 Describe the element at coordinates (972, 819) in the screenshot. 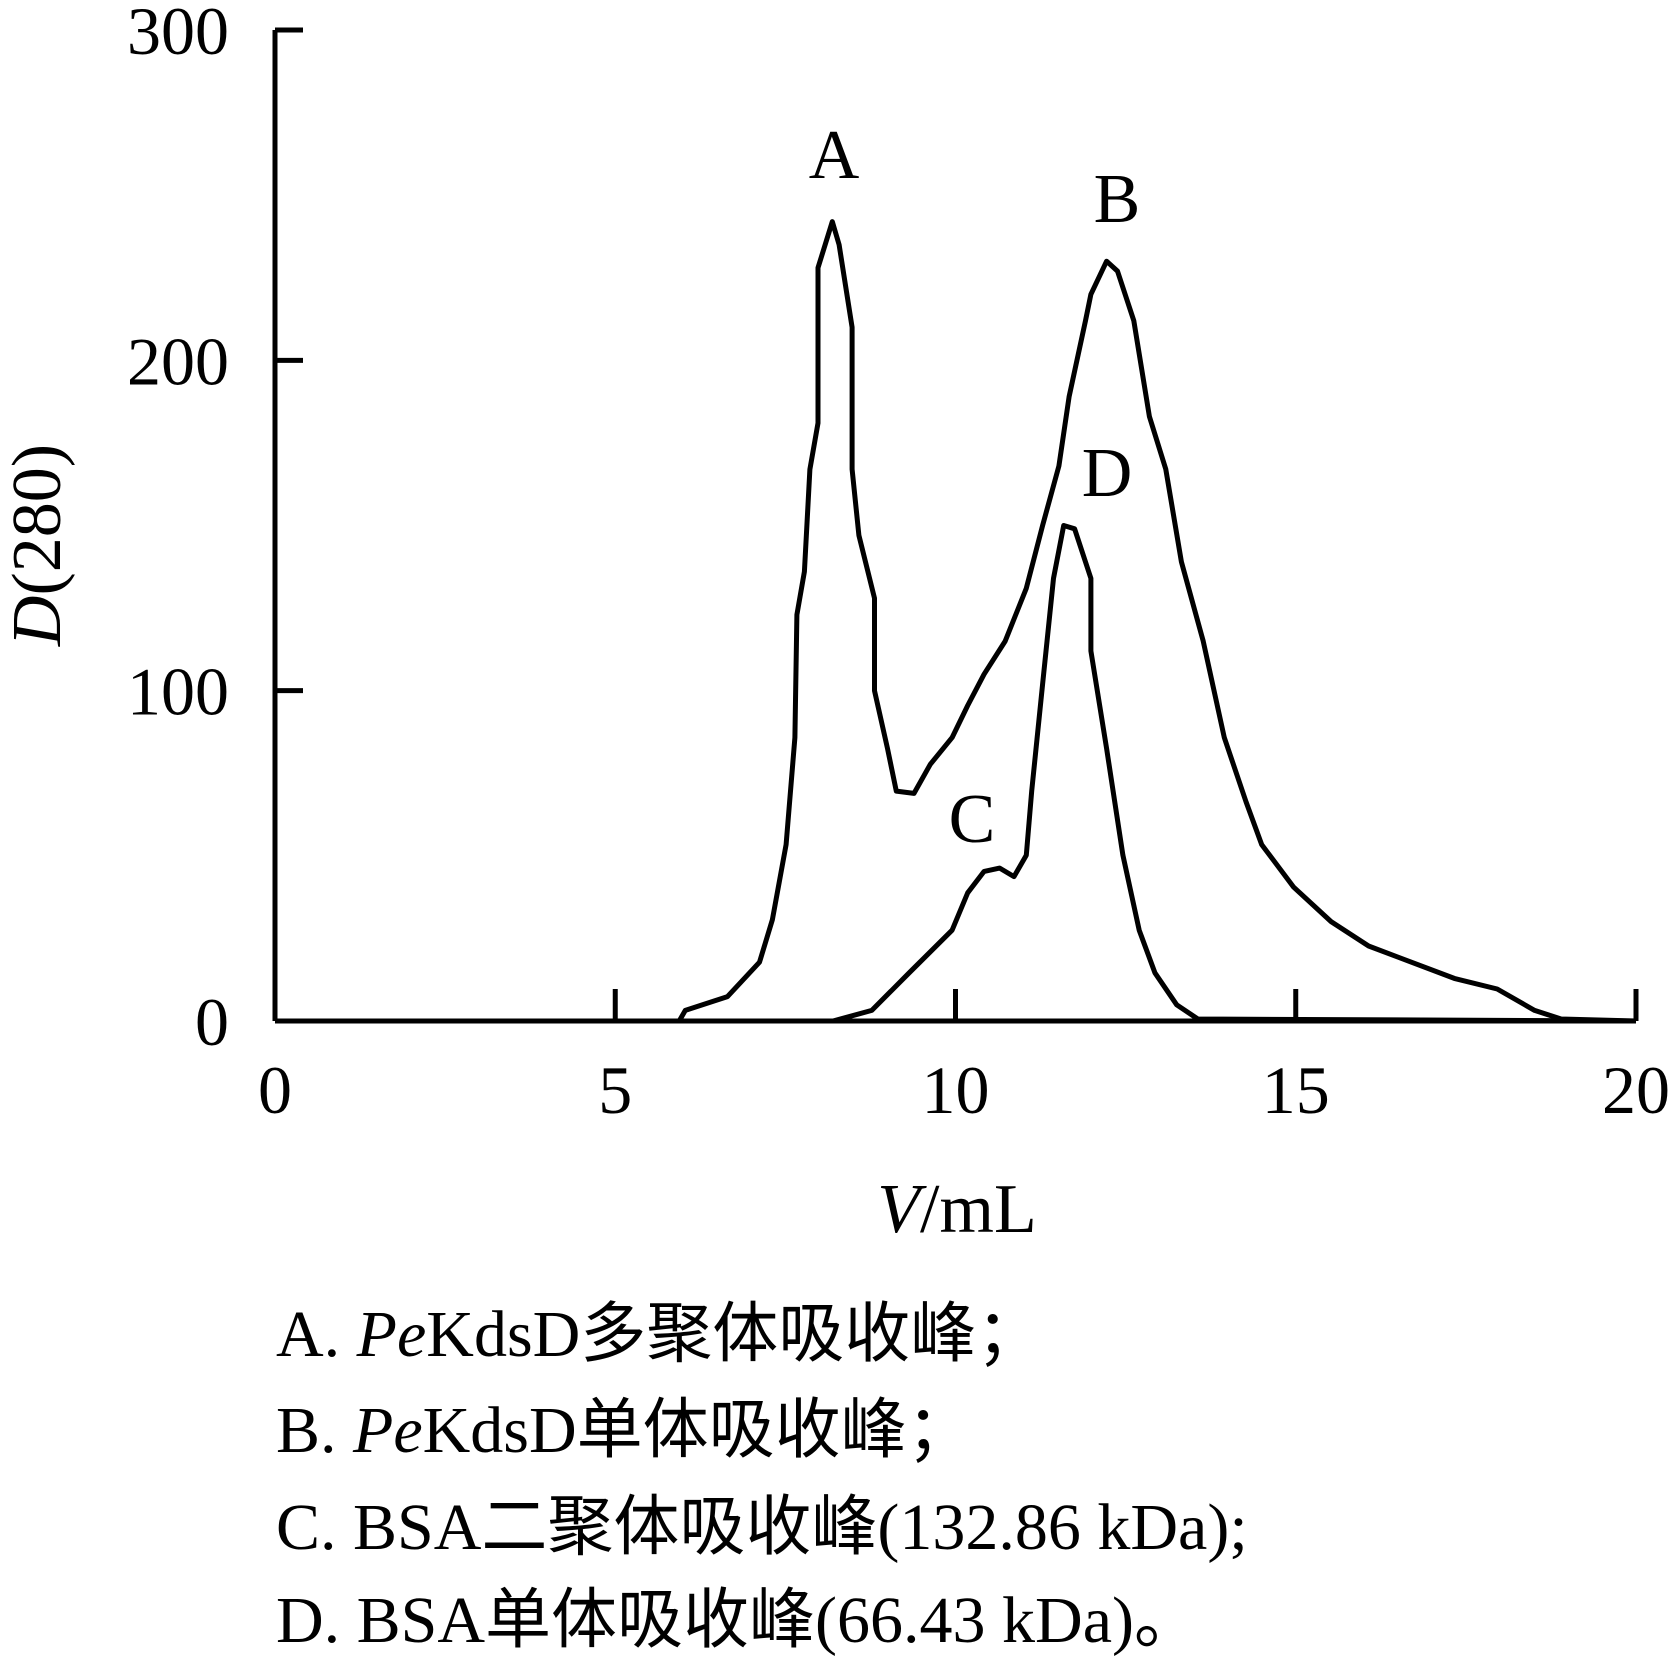

I see `peak-label: C` at that location.